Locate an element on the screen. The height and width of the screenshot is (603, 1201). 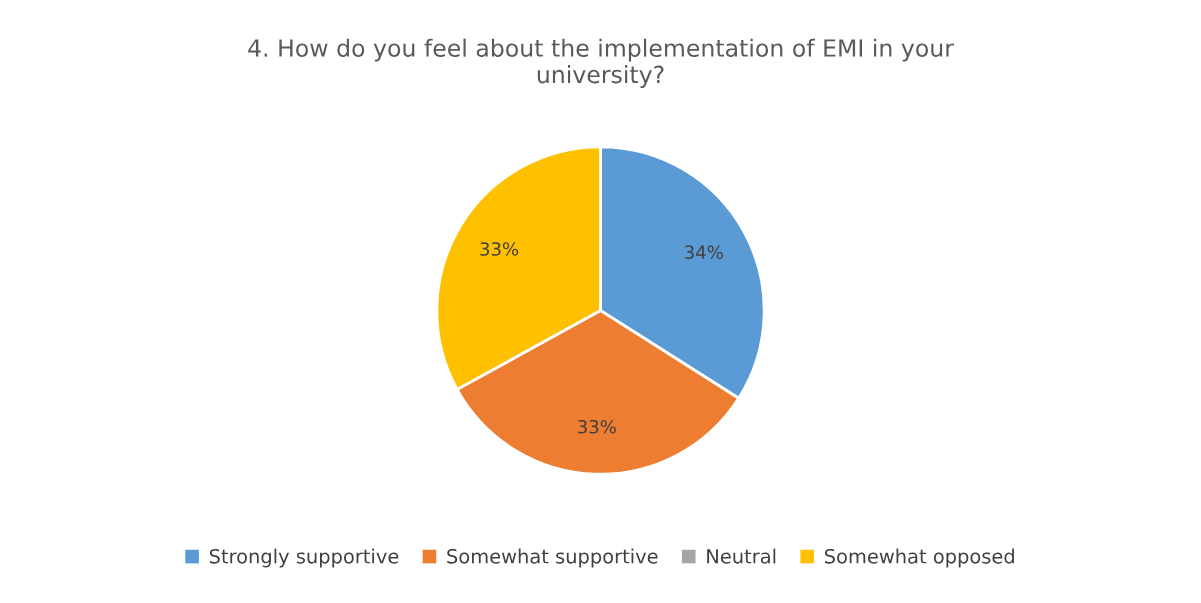
data-label: 34% is located at coordinates (704, 252).